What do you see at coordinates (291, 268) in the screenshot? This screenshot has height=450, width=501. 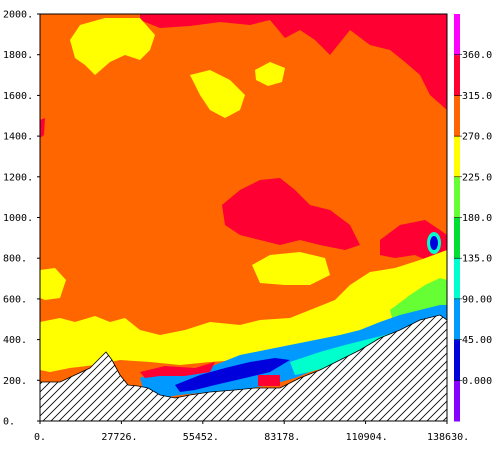 I see `band-225-270-mid` at bounding box center [291, 268].